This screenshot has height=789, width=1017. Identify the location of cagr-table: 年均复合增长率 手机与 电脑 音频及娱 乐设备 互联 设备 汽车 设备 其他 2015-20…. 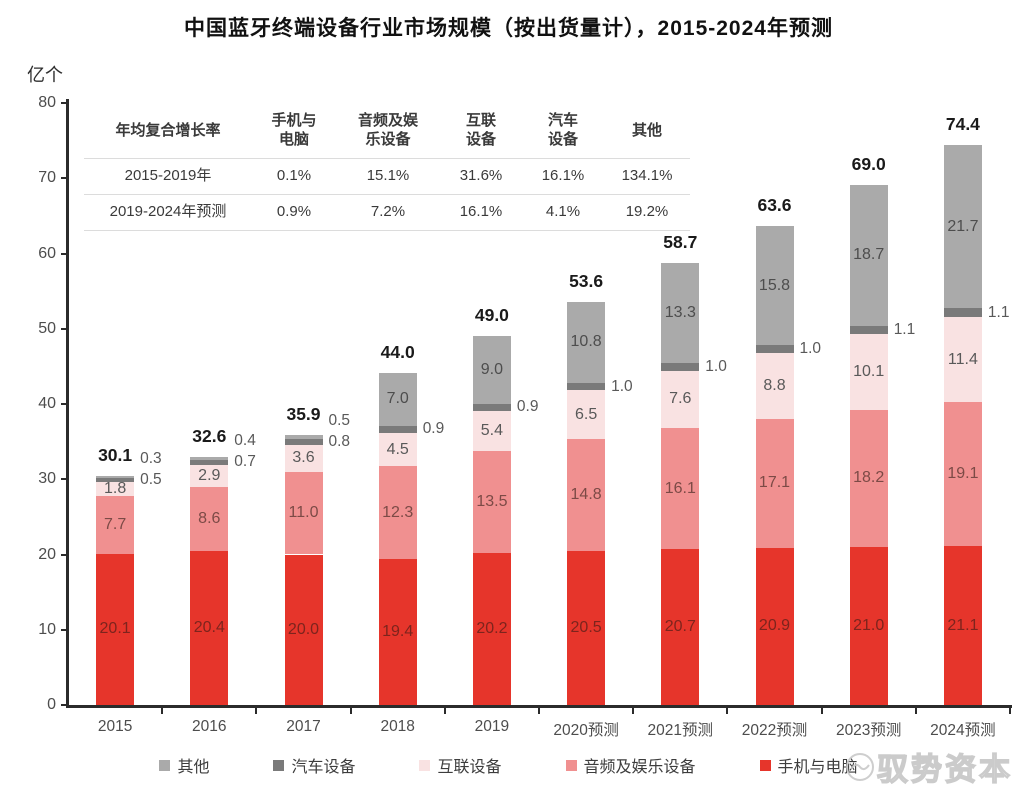
(387, 167).